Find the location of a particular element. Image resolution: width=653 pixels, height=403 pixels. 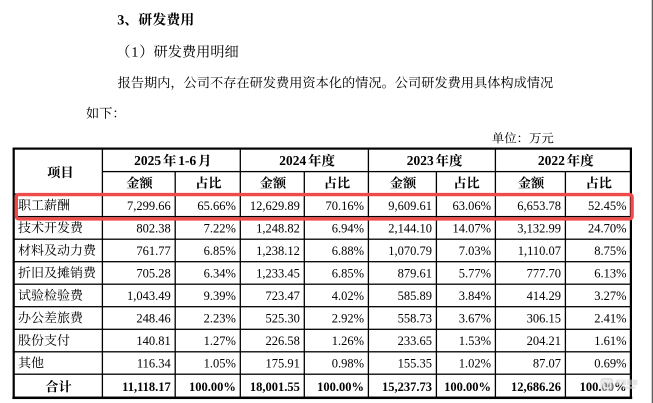

svg-text: 175.91 is located at coordinates (283, 364).